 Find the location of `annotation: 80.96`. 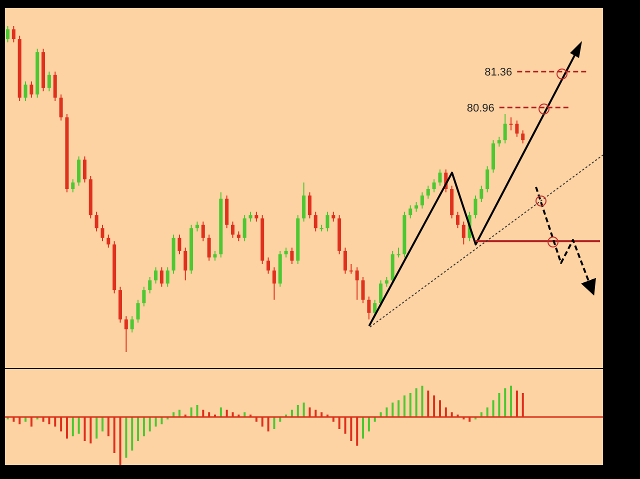

annotation: 80.96 is located at coordinates (480, 108).